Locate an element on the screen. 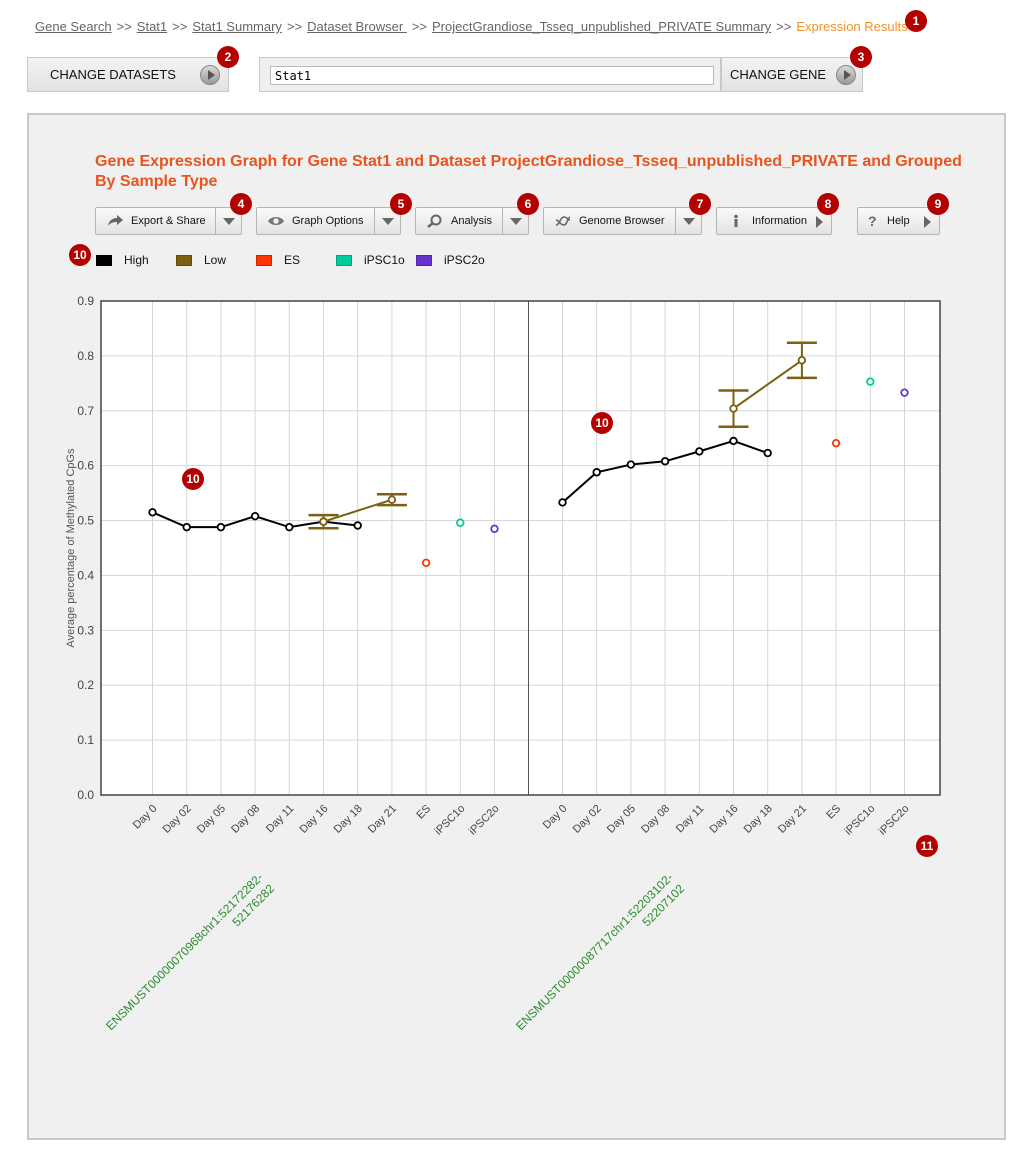 The width and height of the screenshot is (1034, 1165). annotation-badge: 6 is located at coordinates (528, 204).